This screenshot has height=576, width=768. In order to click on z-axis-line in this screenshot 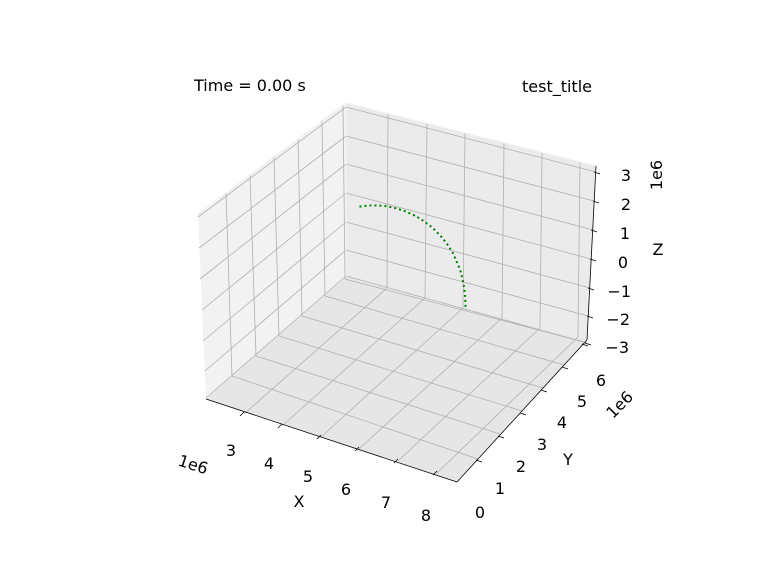, I will do `click(591, 253)`.